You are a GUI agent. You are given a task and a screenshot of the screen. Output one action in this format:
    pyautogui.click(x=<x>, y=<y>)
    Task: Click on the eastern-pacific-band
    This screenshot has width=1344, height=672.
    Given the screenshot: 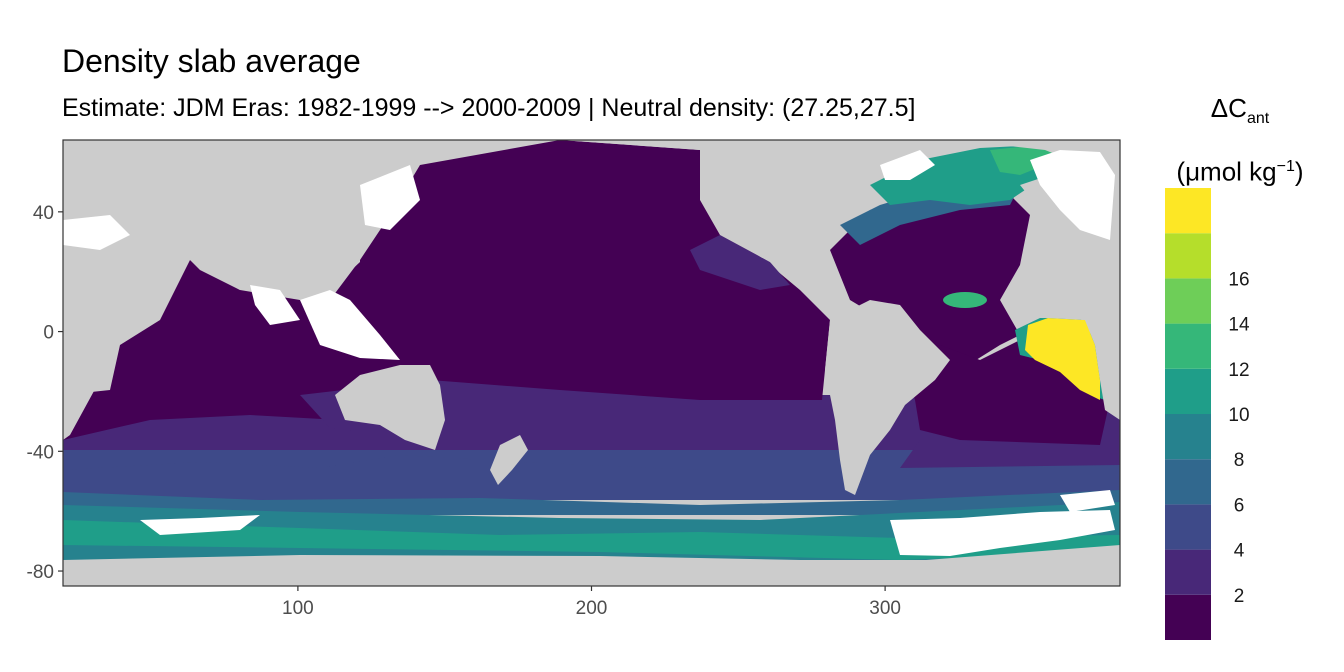 What is the action you would take?
    pyautogui.click(x=740, y=262)
    